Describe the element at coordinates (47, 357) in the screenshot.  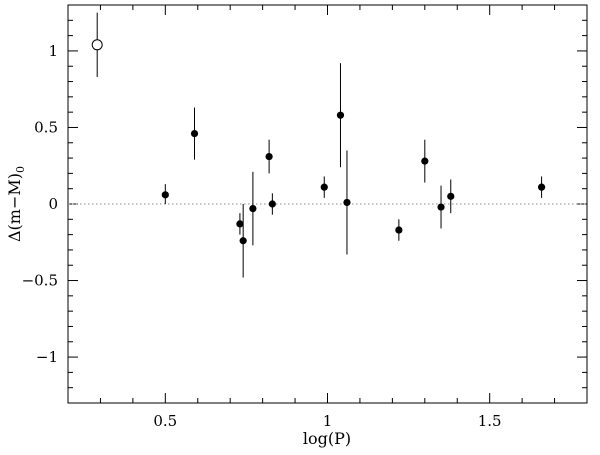
I see `y-tick-label: −1` at that location.